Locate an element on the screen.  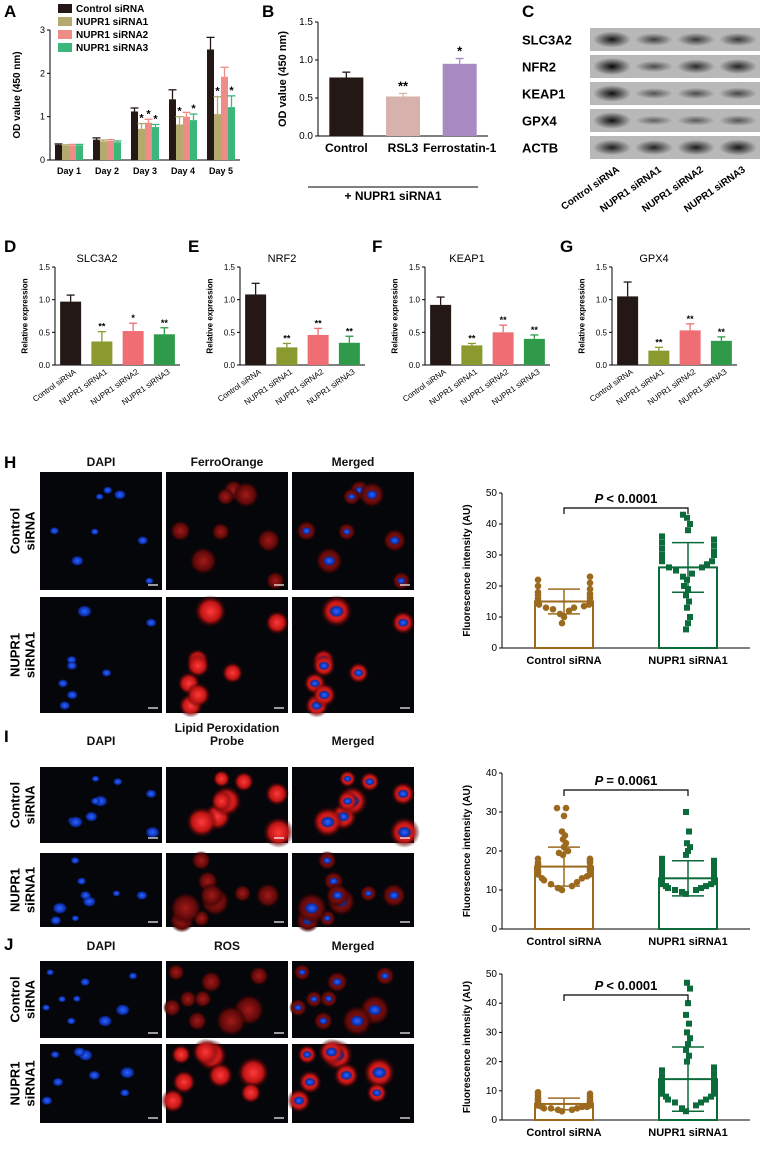
b-xtick-label: Ferrostatin-1 is located at coordinates (460, 148).